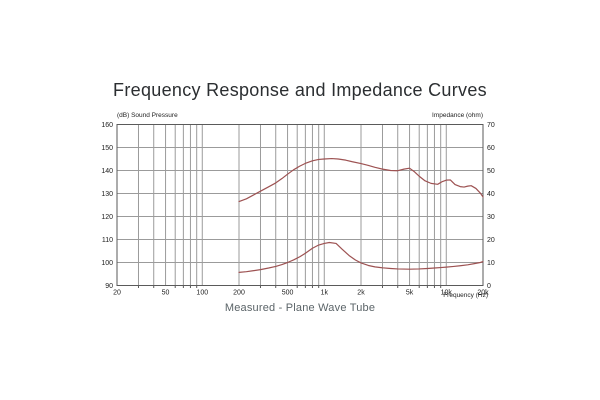  I want to click on right-tick-label: 30, so click(491, 217).